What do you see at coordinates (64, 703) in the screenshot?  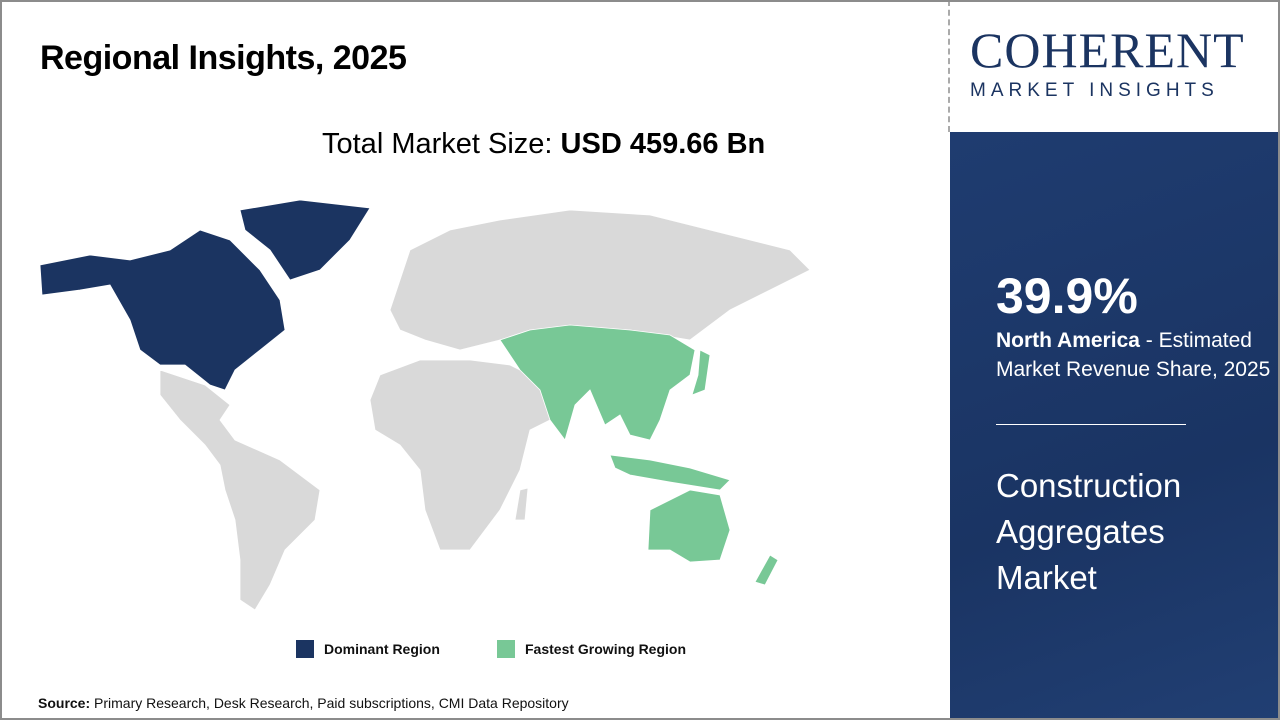 I see `source-label: Source:` at bounding box center [64, 703].